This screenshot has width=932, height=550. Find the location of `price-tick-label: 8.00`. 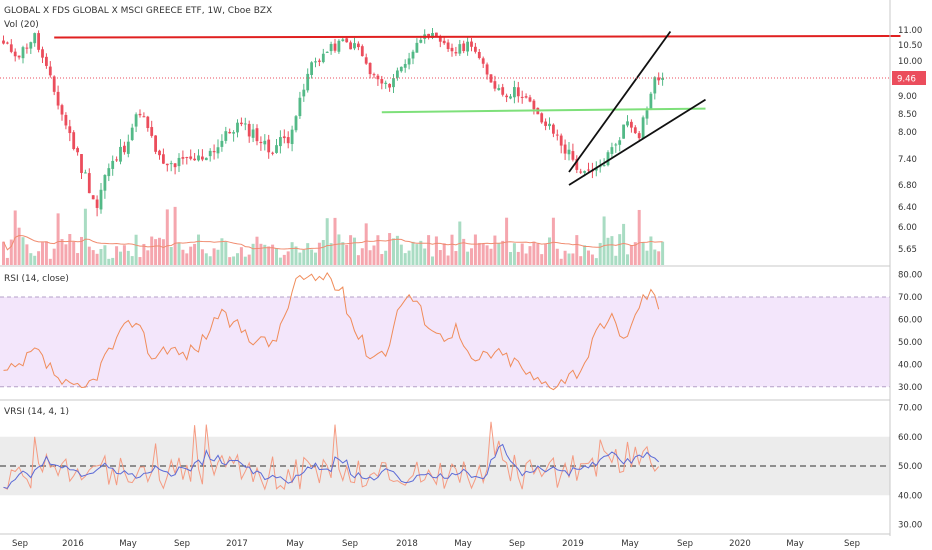

price-tick-label: 8.00 is located at coordinates (907, 133).